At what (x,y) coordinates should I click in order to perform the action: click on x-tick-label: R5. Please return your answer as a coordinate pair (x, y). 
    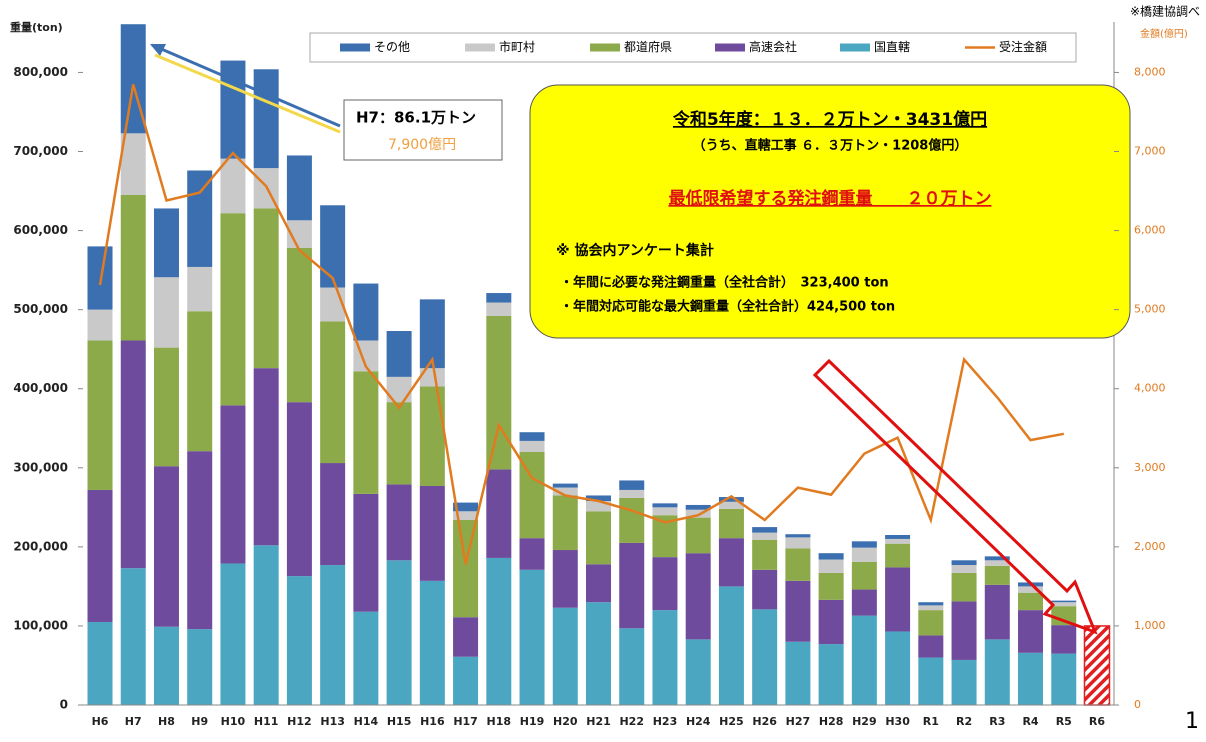
    Looking at the image, I should click on (1064, 721).